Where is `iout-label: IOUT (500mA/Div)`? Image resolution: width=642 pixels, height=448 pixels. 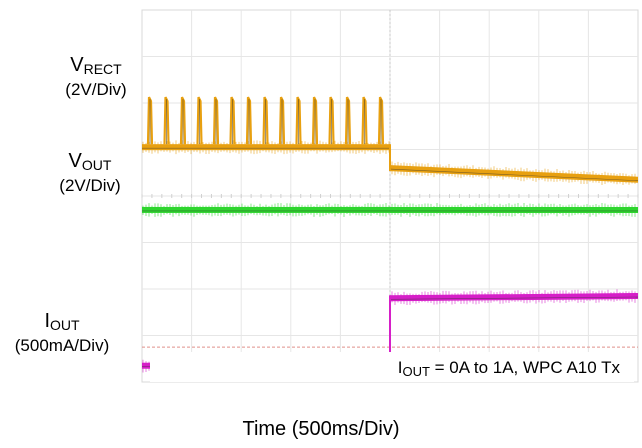
iout-label: IOUT (500mA/Div) is located at coordinates (62, 333).